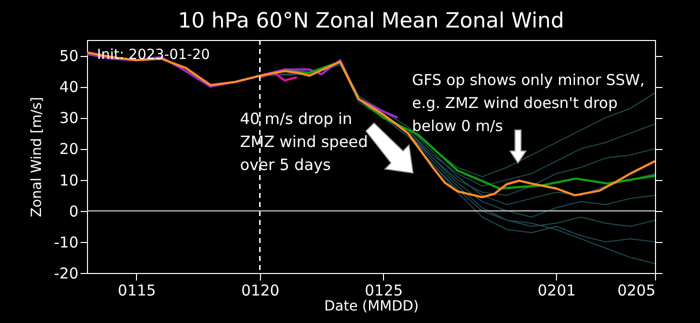 The width and height of the screenshot is (700, 323). I want to click on y-tick-label: 50, so click(68, 56).